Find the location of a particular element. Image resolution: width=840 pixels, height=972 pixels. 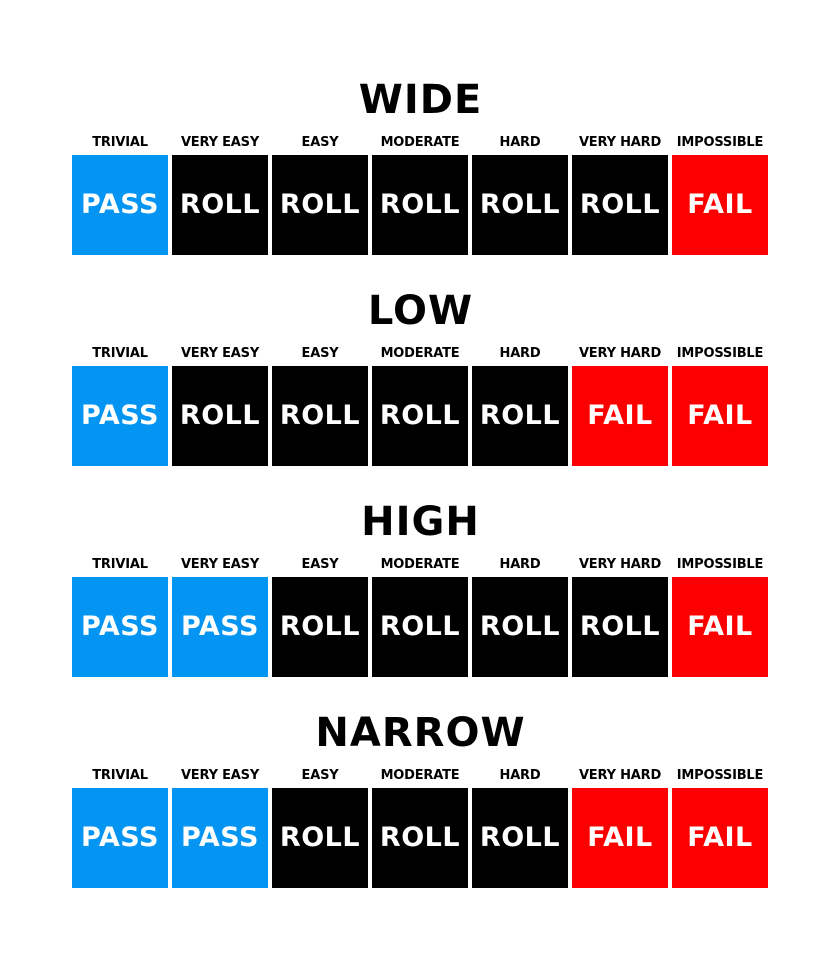

outcome-row: PASS PASS ROLL ROLL ROLL ROLL FAIL is located at coordinates (420, 627).